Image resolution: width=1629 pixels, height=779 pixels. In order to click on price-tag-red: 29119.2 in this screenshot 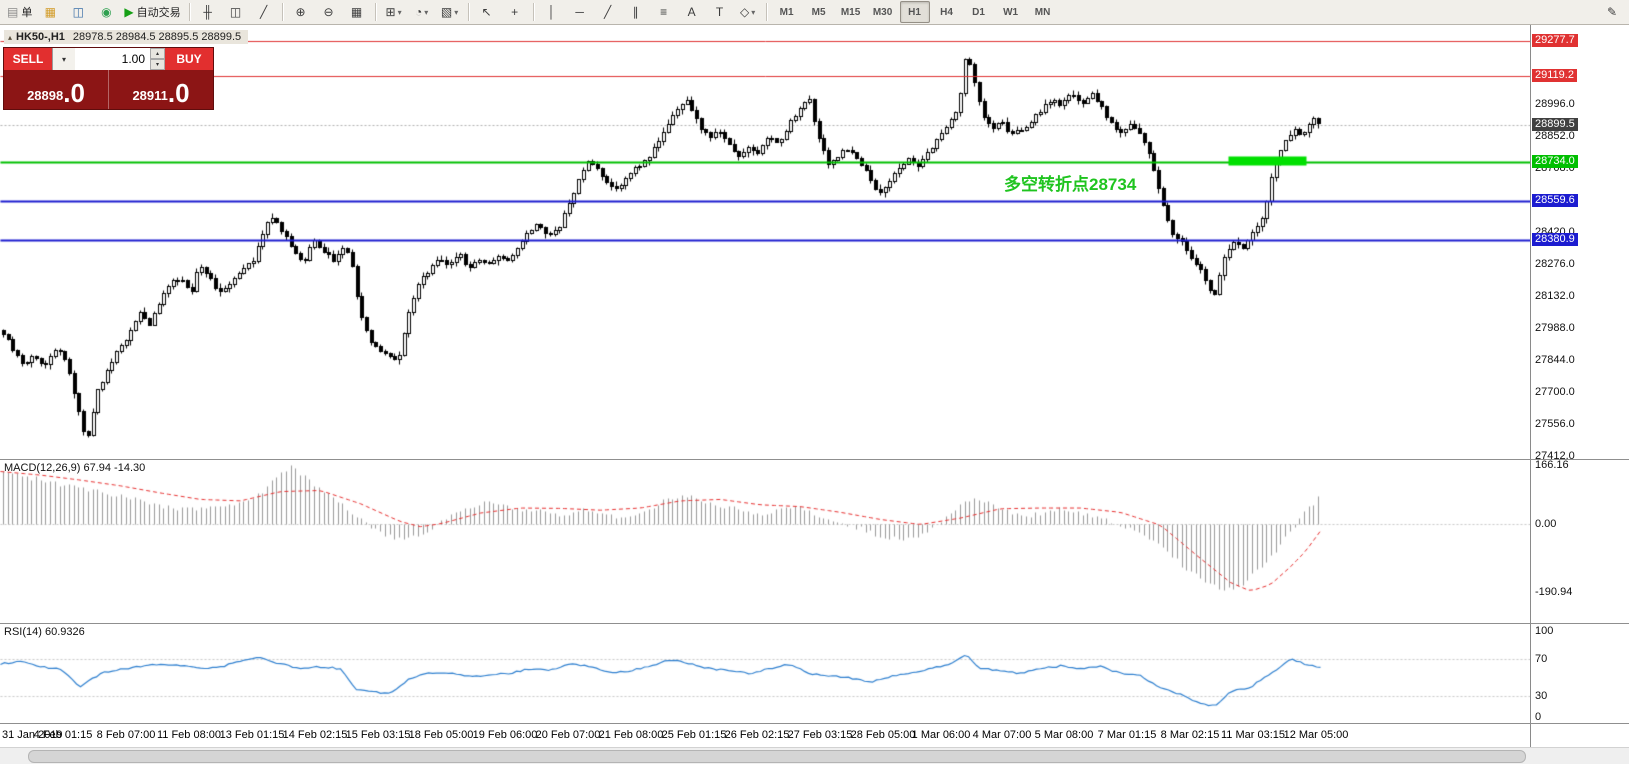, I will do `click(1554, 76)`.